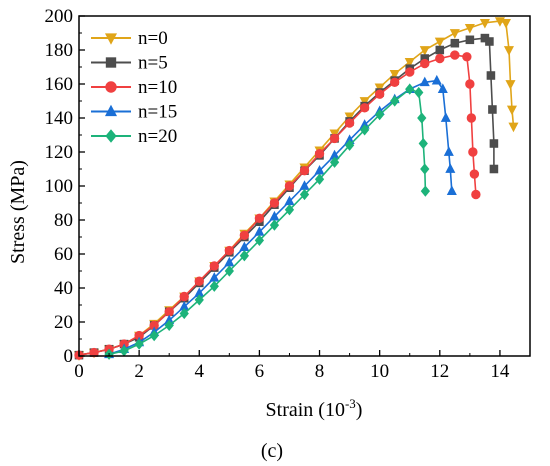  I want to click on x-tick-label: 2, so click(139, 371).